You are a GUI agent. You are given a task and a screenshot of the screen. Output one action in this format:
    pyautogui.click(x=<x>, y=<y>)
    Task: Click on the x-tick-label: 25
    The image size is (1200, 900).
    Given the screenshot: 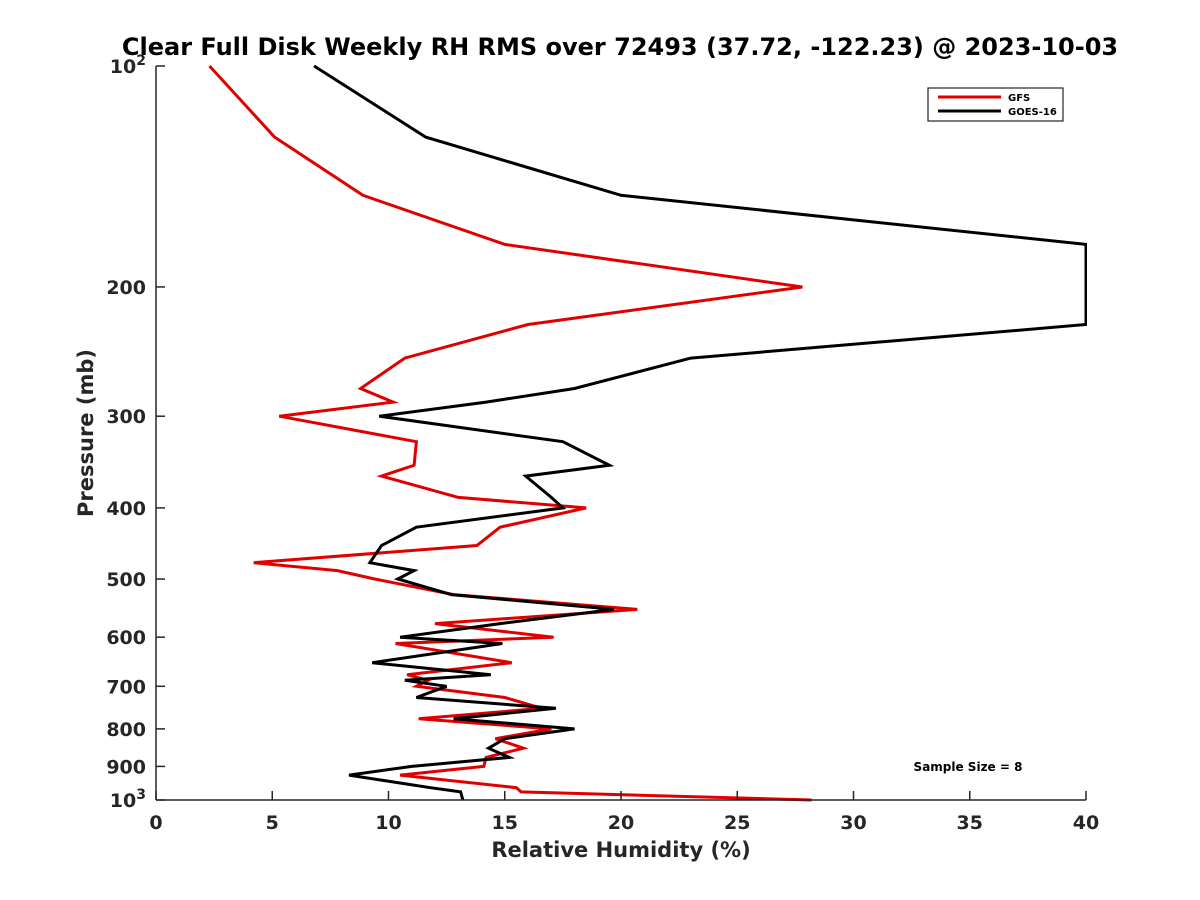 What is the action you would take?
    pyautogui.click(x=737, y=823)
    